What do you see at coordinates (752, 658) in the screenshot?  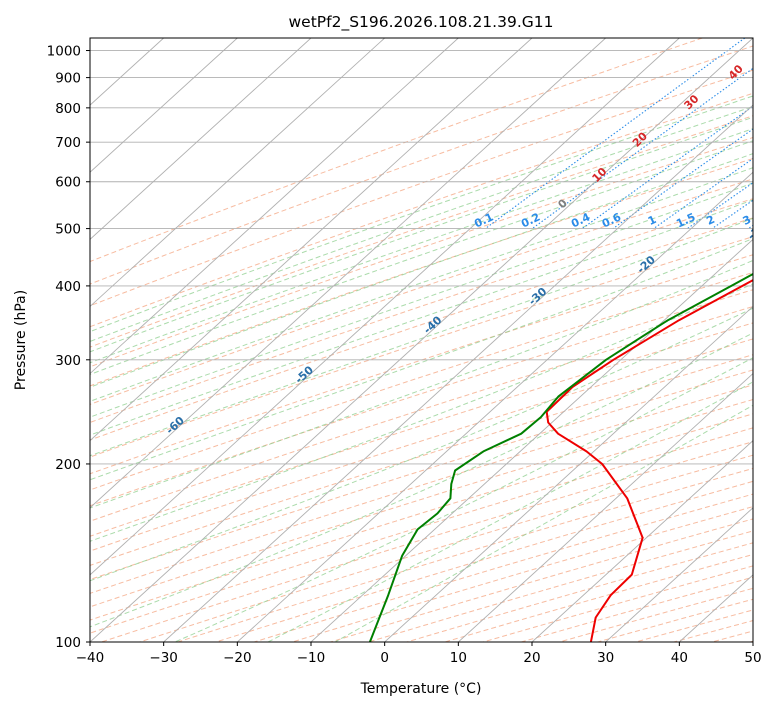 I see `x-tick-label: 50` at bounding box center [752, 658].